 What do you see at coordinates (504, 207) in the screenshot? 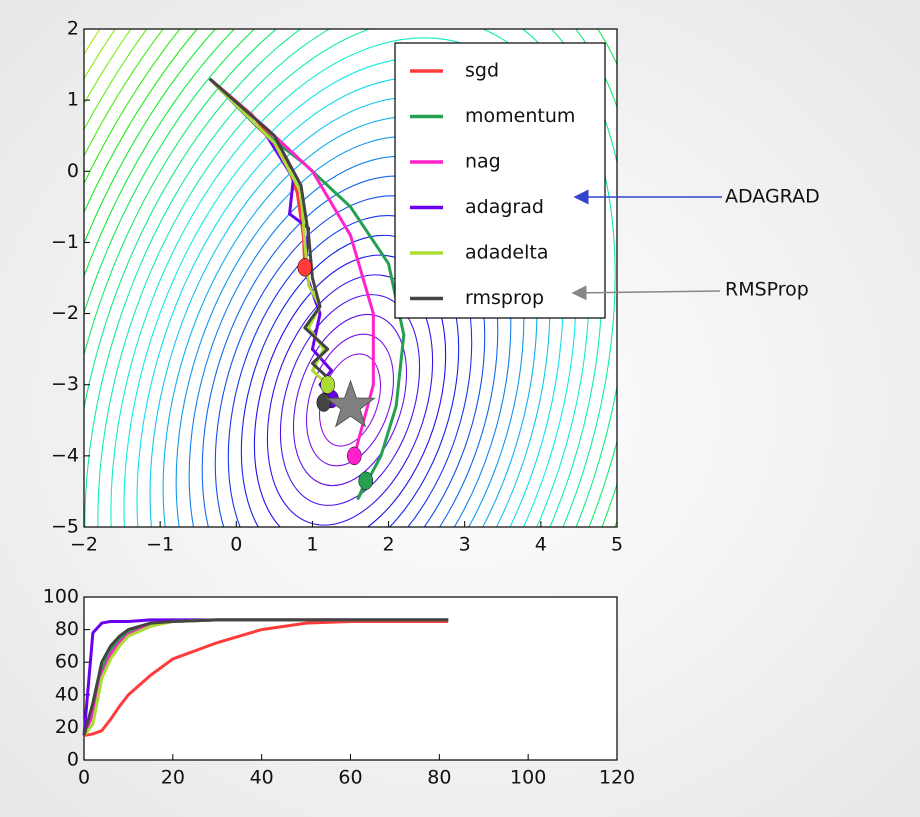
I see `legend-label: adagrad` at bounding box center [504, 207].